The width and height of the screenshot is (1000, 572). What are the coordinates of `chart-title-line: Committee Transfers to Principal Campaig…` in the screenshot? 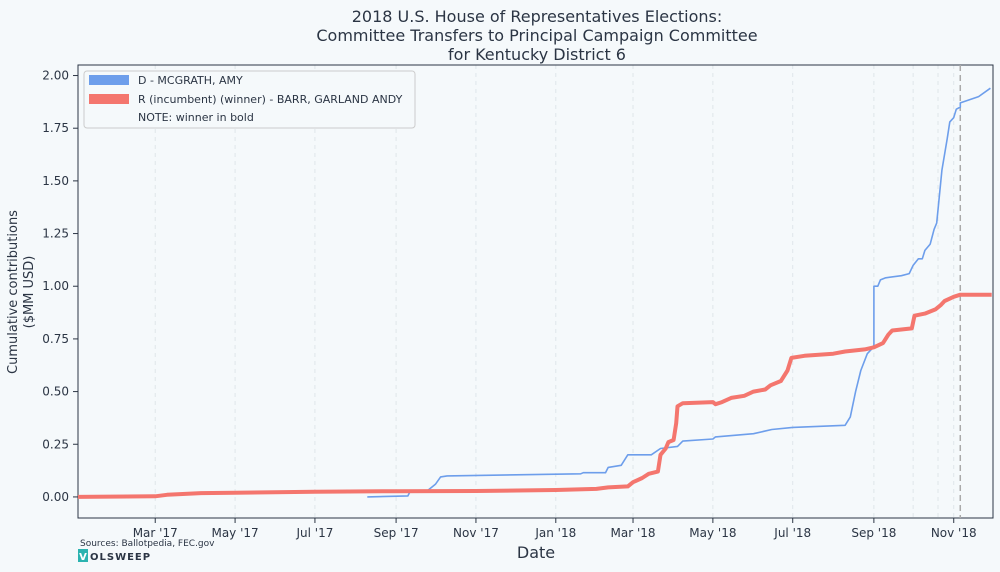 It's located at (536, 35).